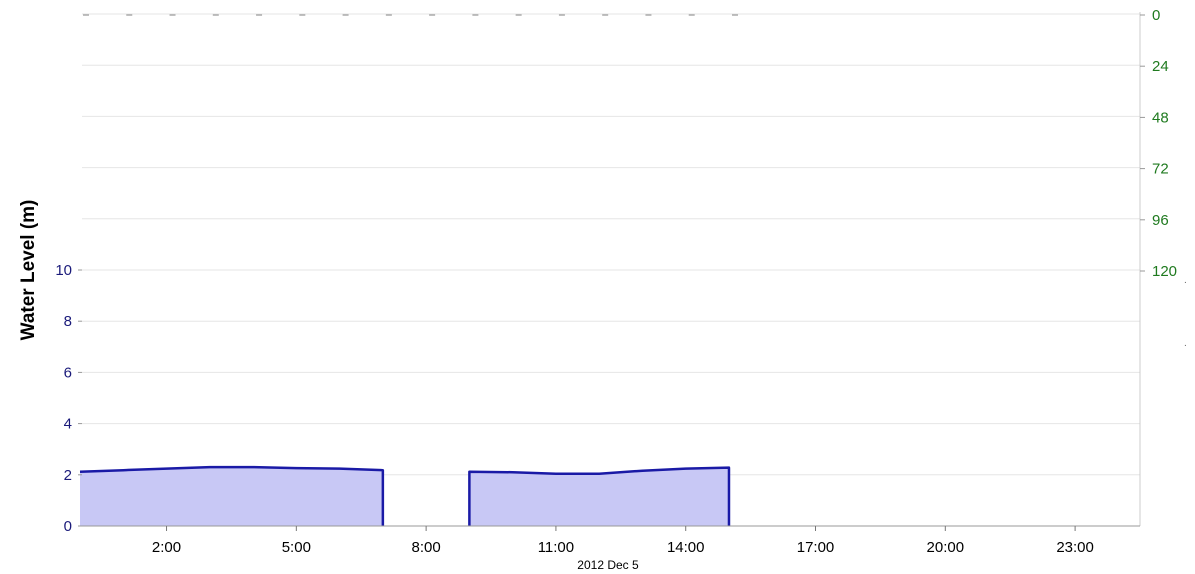 The height and width of the screenshot is (574, 1195). I want to click on left-tick-label: 8, so click(68, 321).